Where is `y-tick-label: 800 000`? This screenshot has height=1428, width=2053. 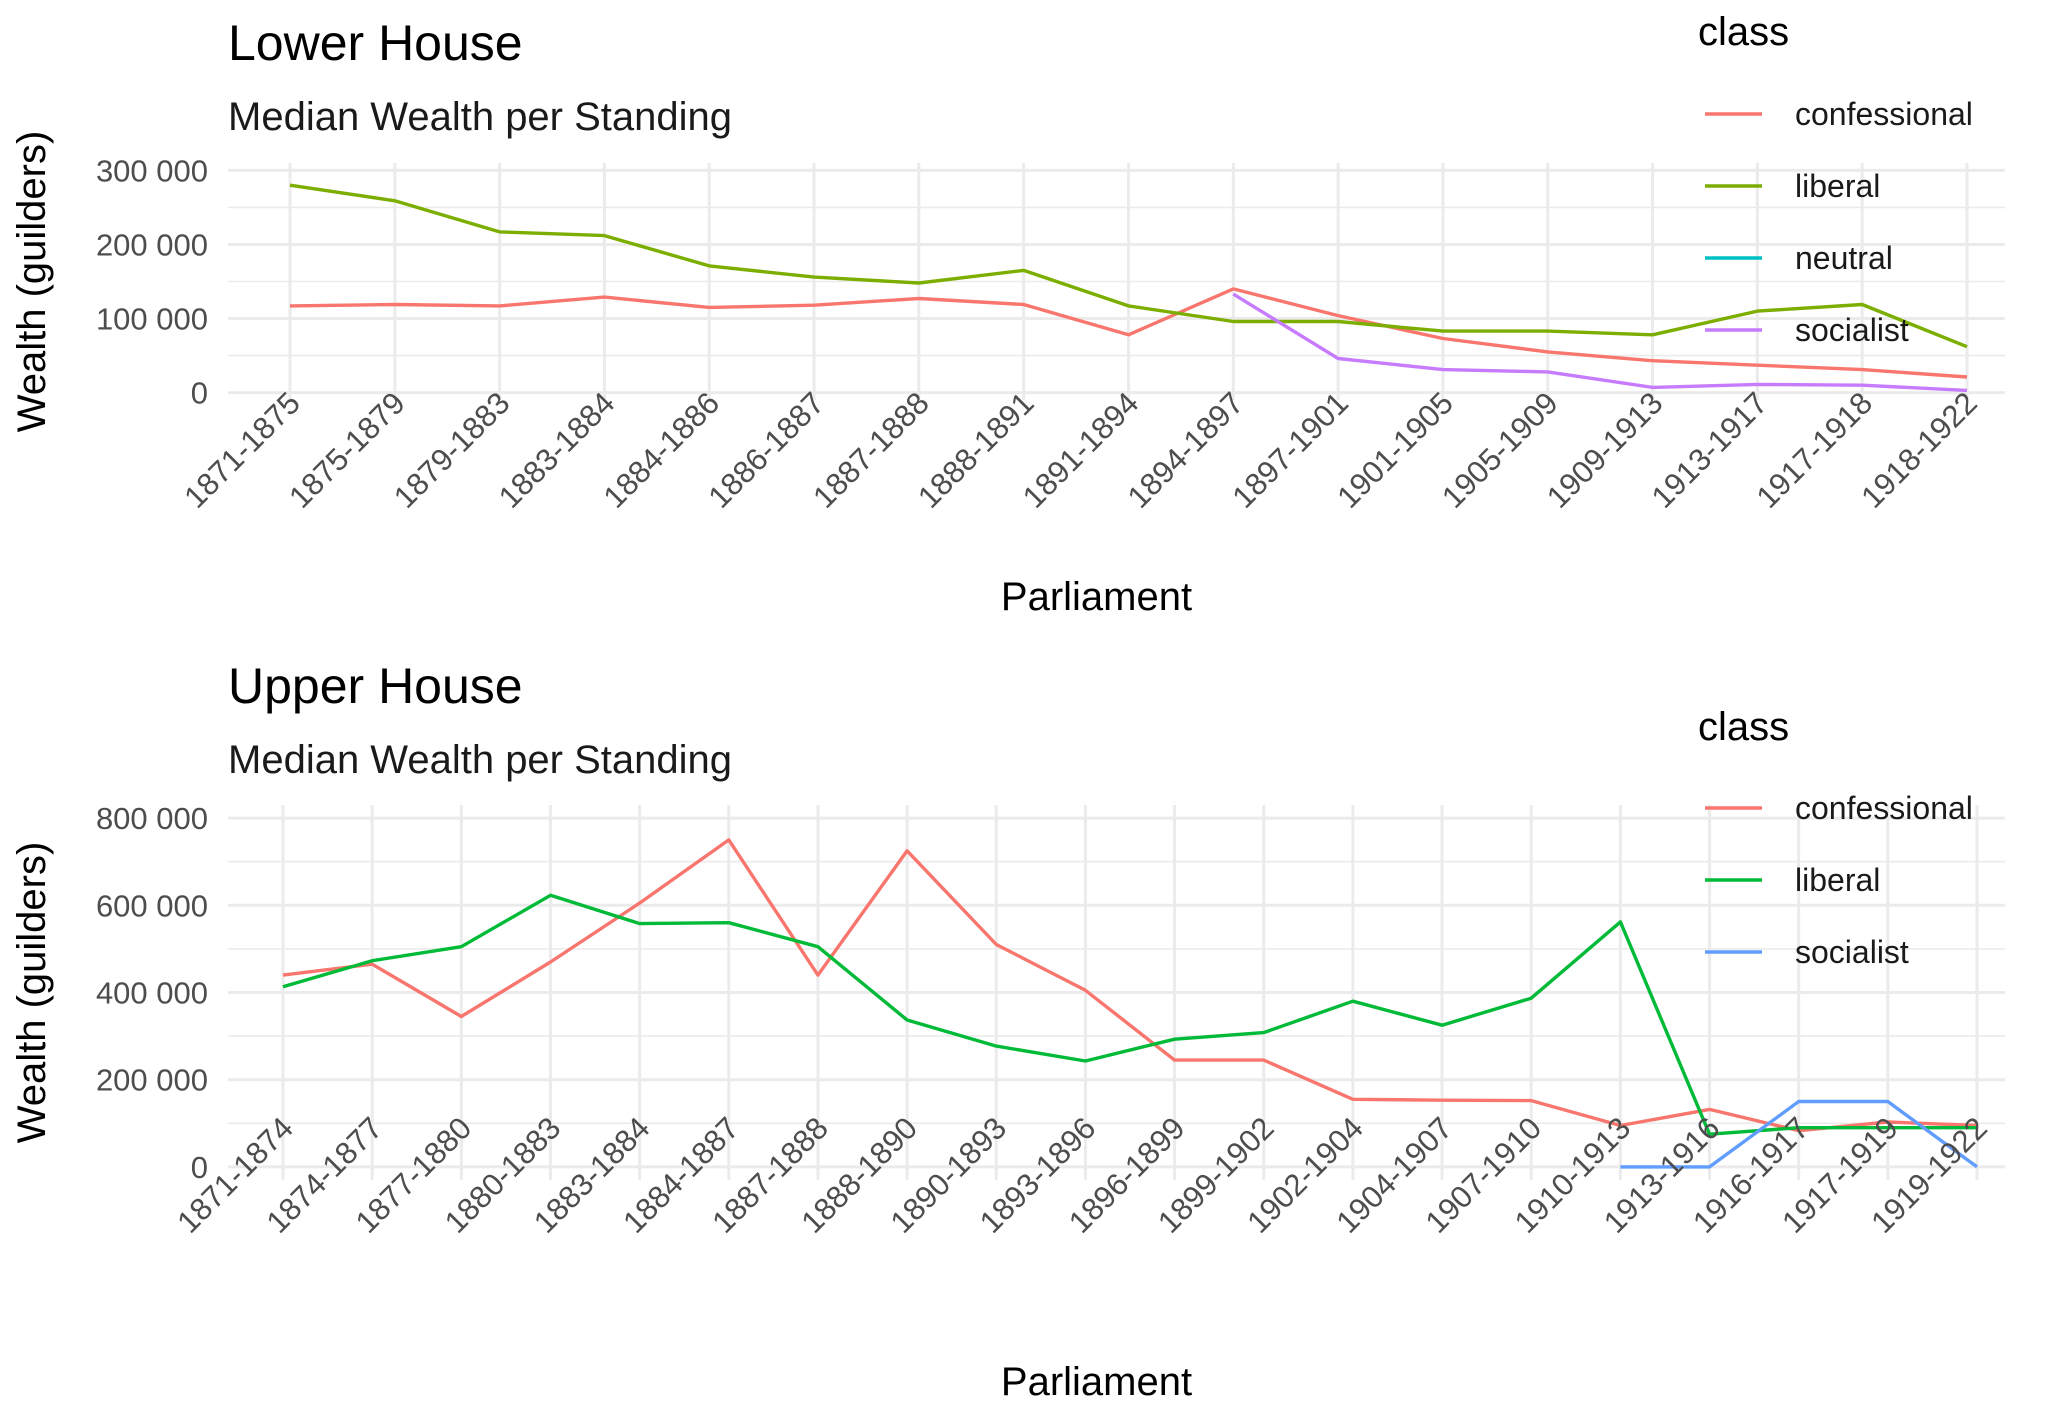
y-tick-label: 800 000 is located at coordinates (152, 818).